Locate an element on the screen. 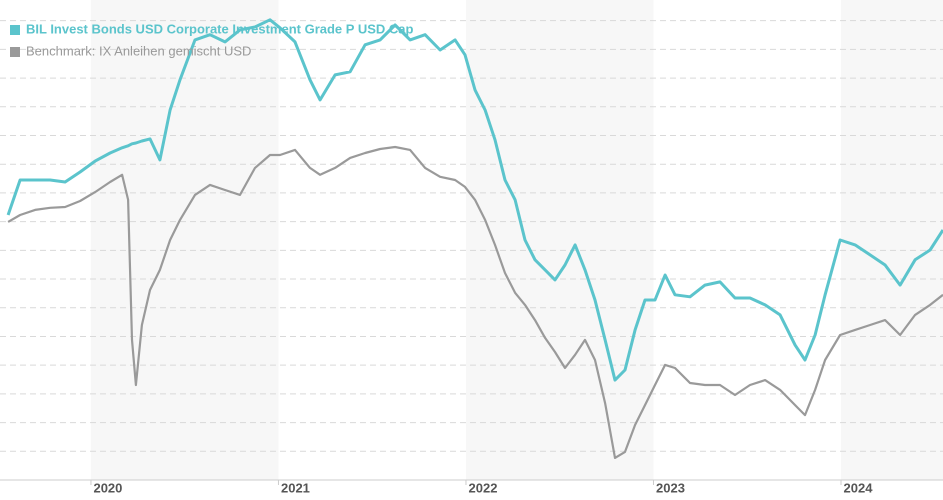 Image resolution: width=943 pixels, height=500 pixels. x-tick-label: 2021 is located at coordinates (295, 487).